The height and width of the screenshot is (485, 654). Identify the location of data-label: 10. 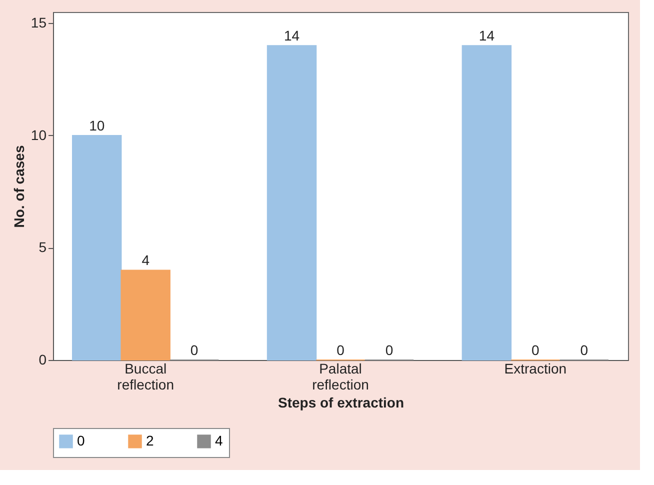
(97, 125).